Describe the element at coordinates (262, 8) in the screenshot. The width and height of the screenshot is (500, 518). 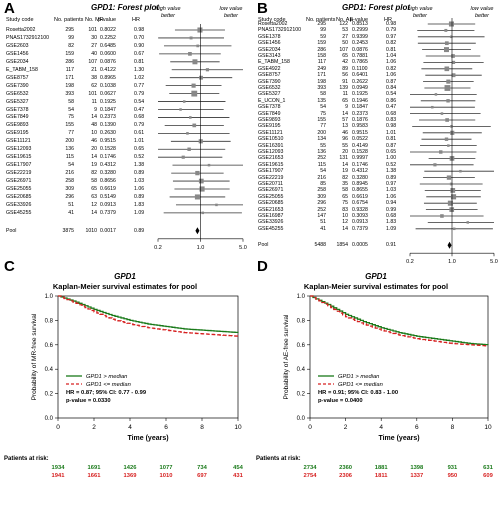
I see `panel-label-b: B` at that location.